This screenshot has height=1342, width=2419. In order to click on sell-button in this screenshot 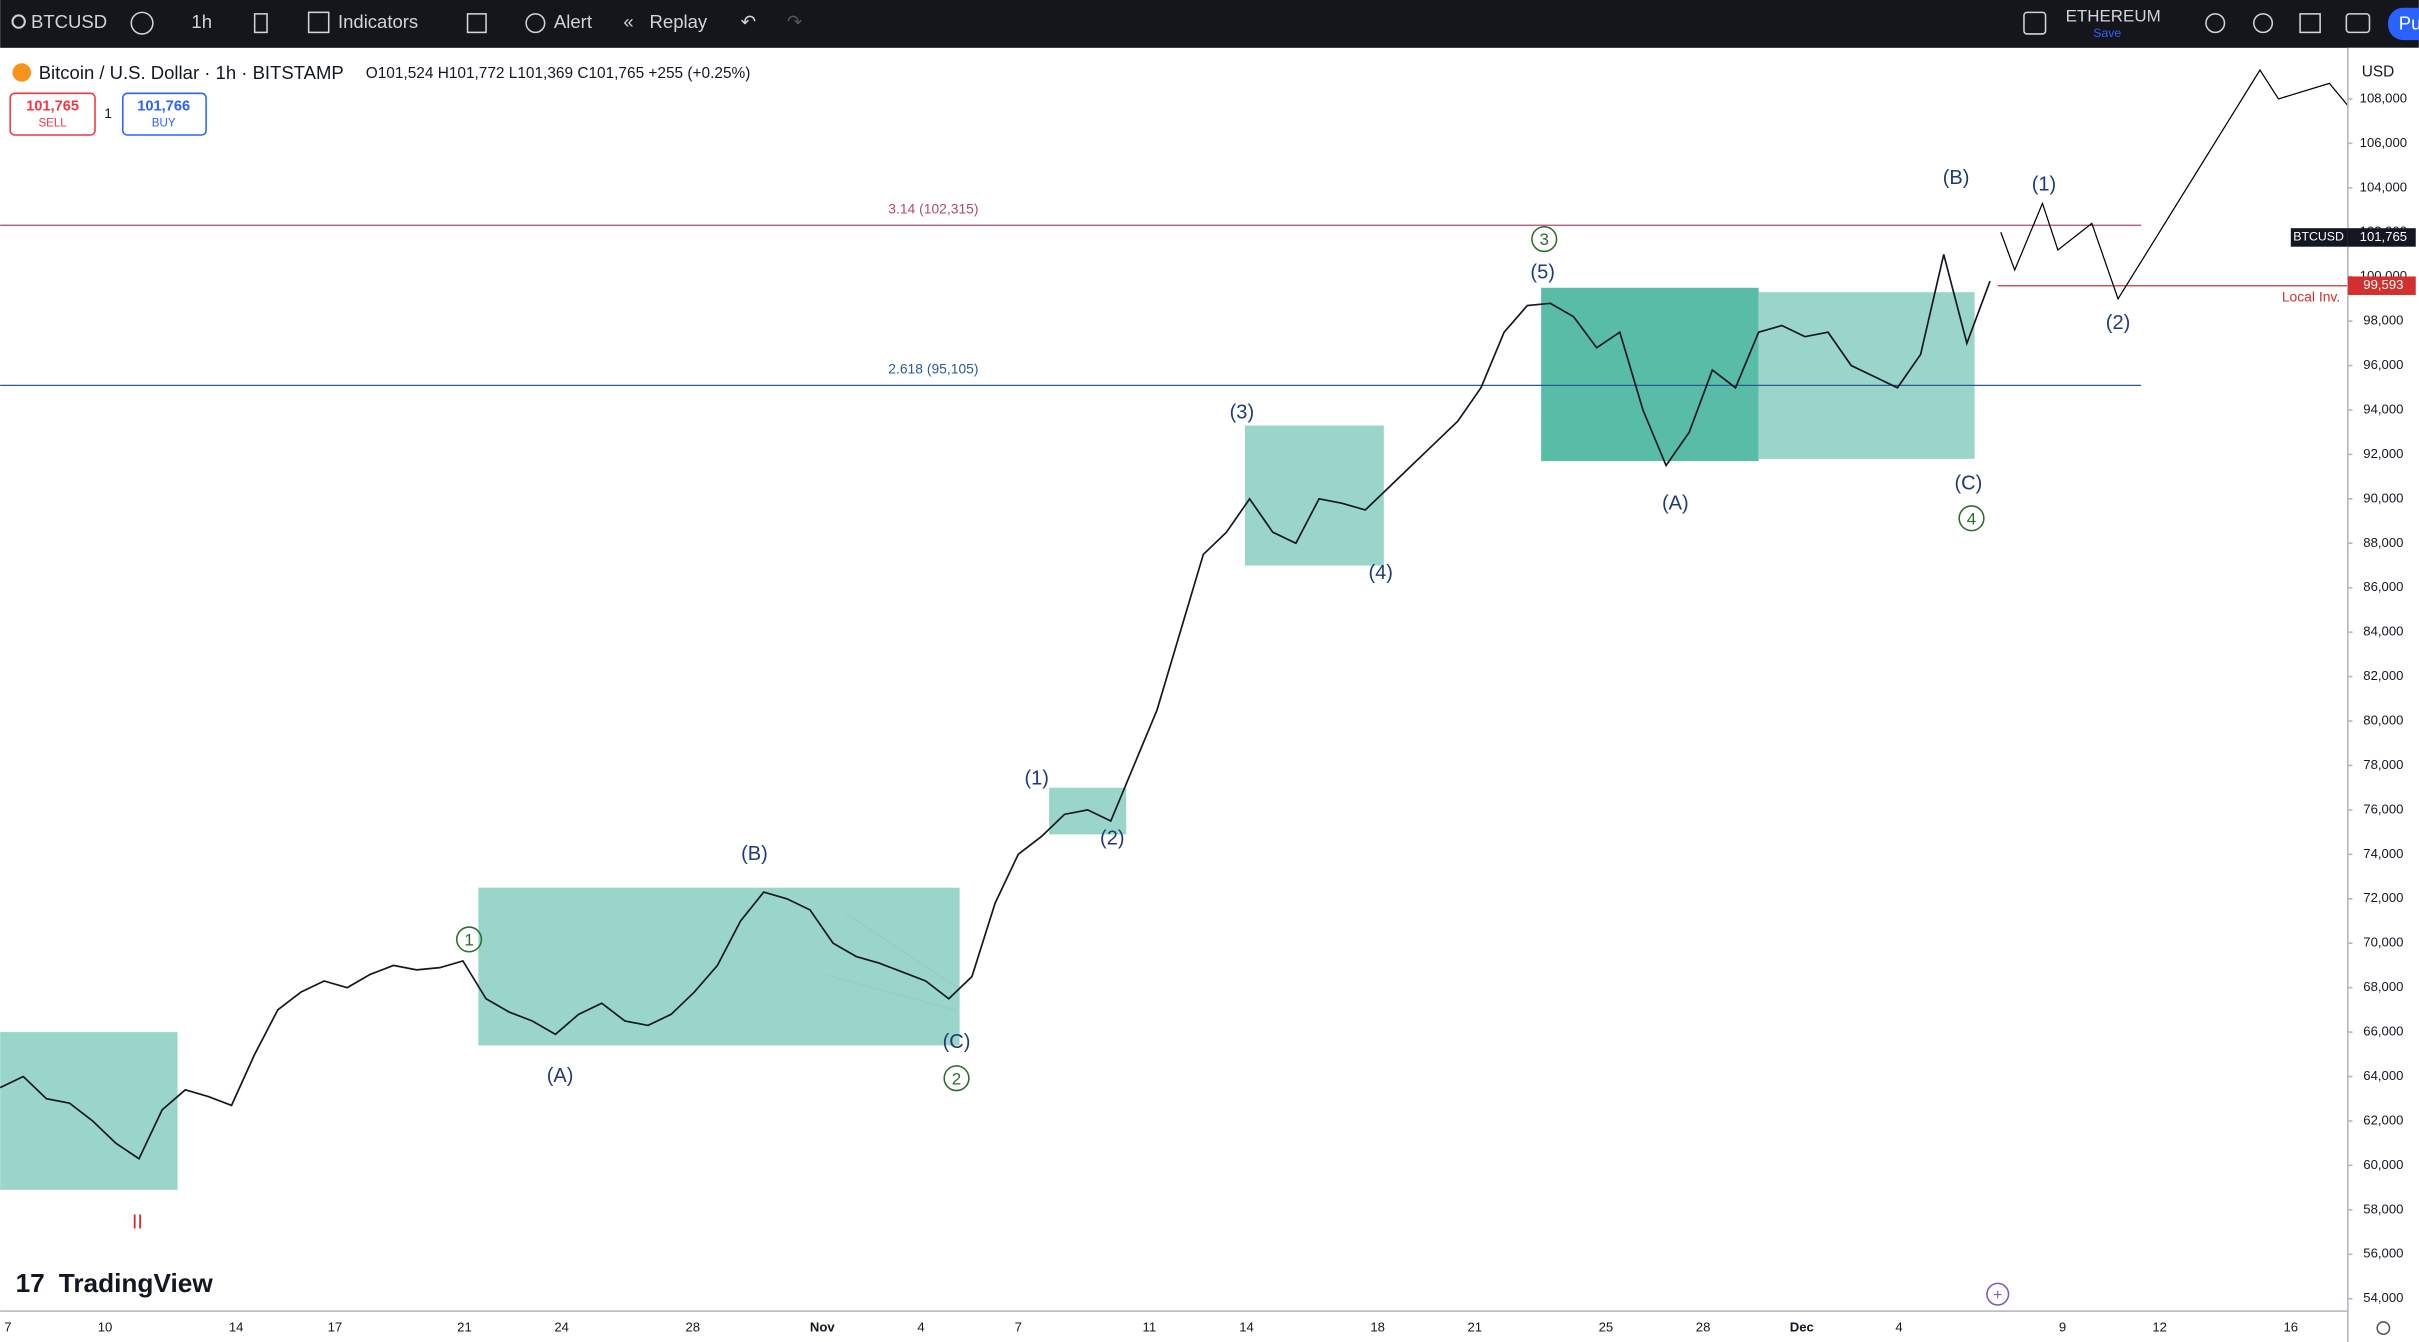, I will do `click(52, 114)`.